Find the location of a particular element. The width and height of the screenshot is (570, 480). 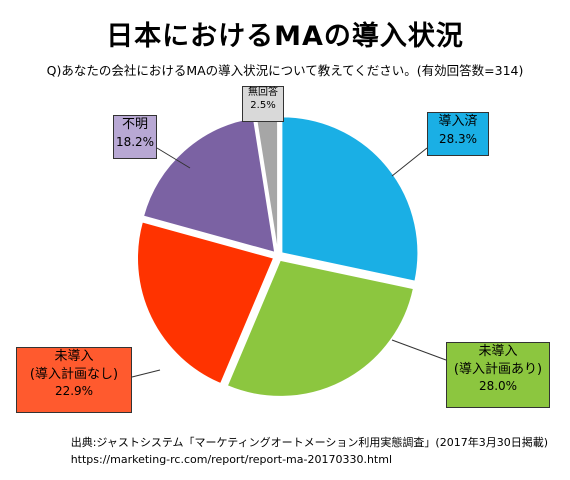

slice-value-installed: 28.3% is located at coordinates (458, 138).